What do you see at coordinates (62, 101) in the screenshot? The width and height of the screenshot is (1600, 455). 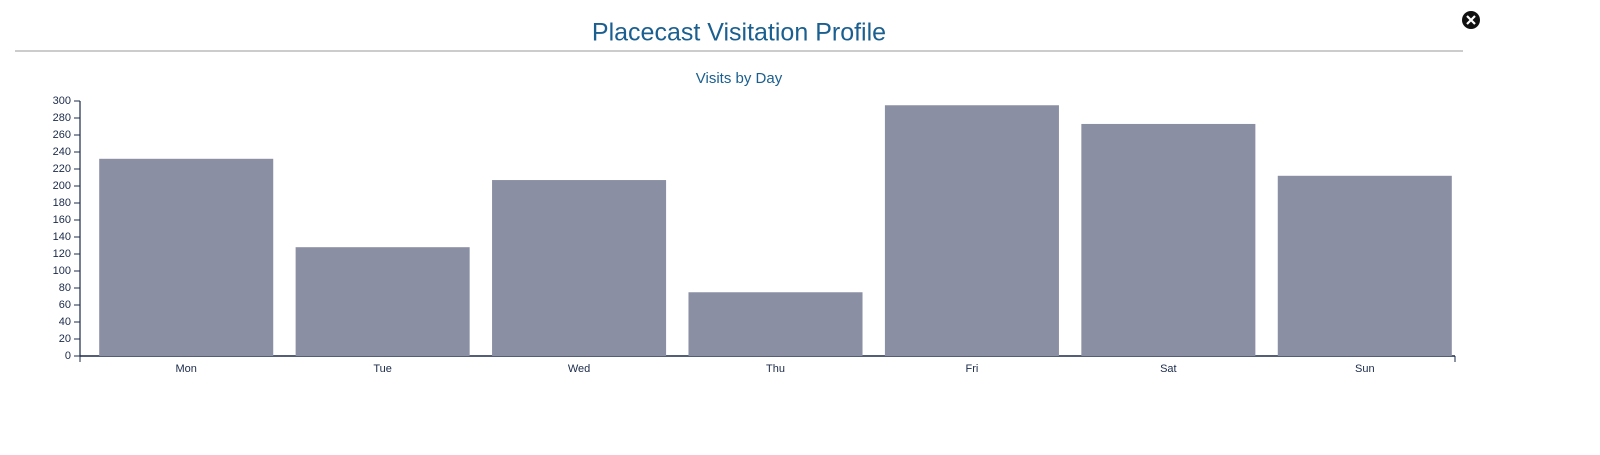 I see `y-tick-label: 300` at bounding box center [62, 101].